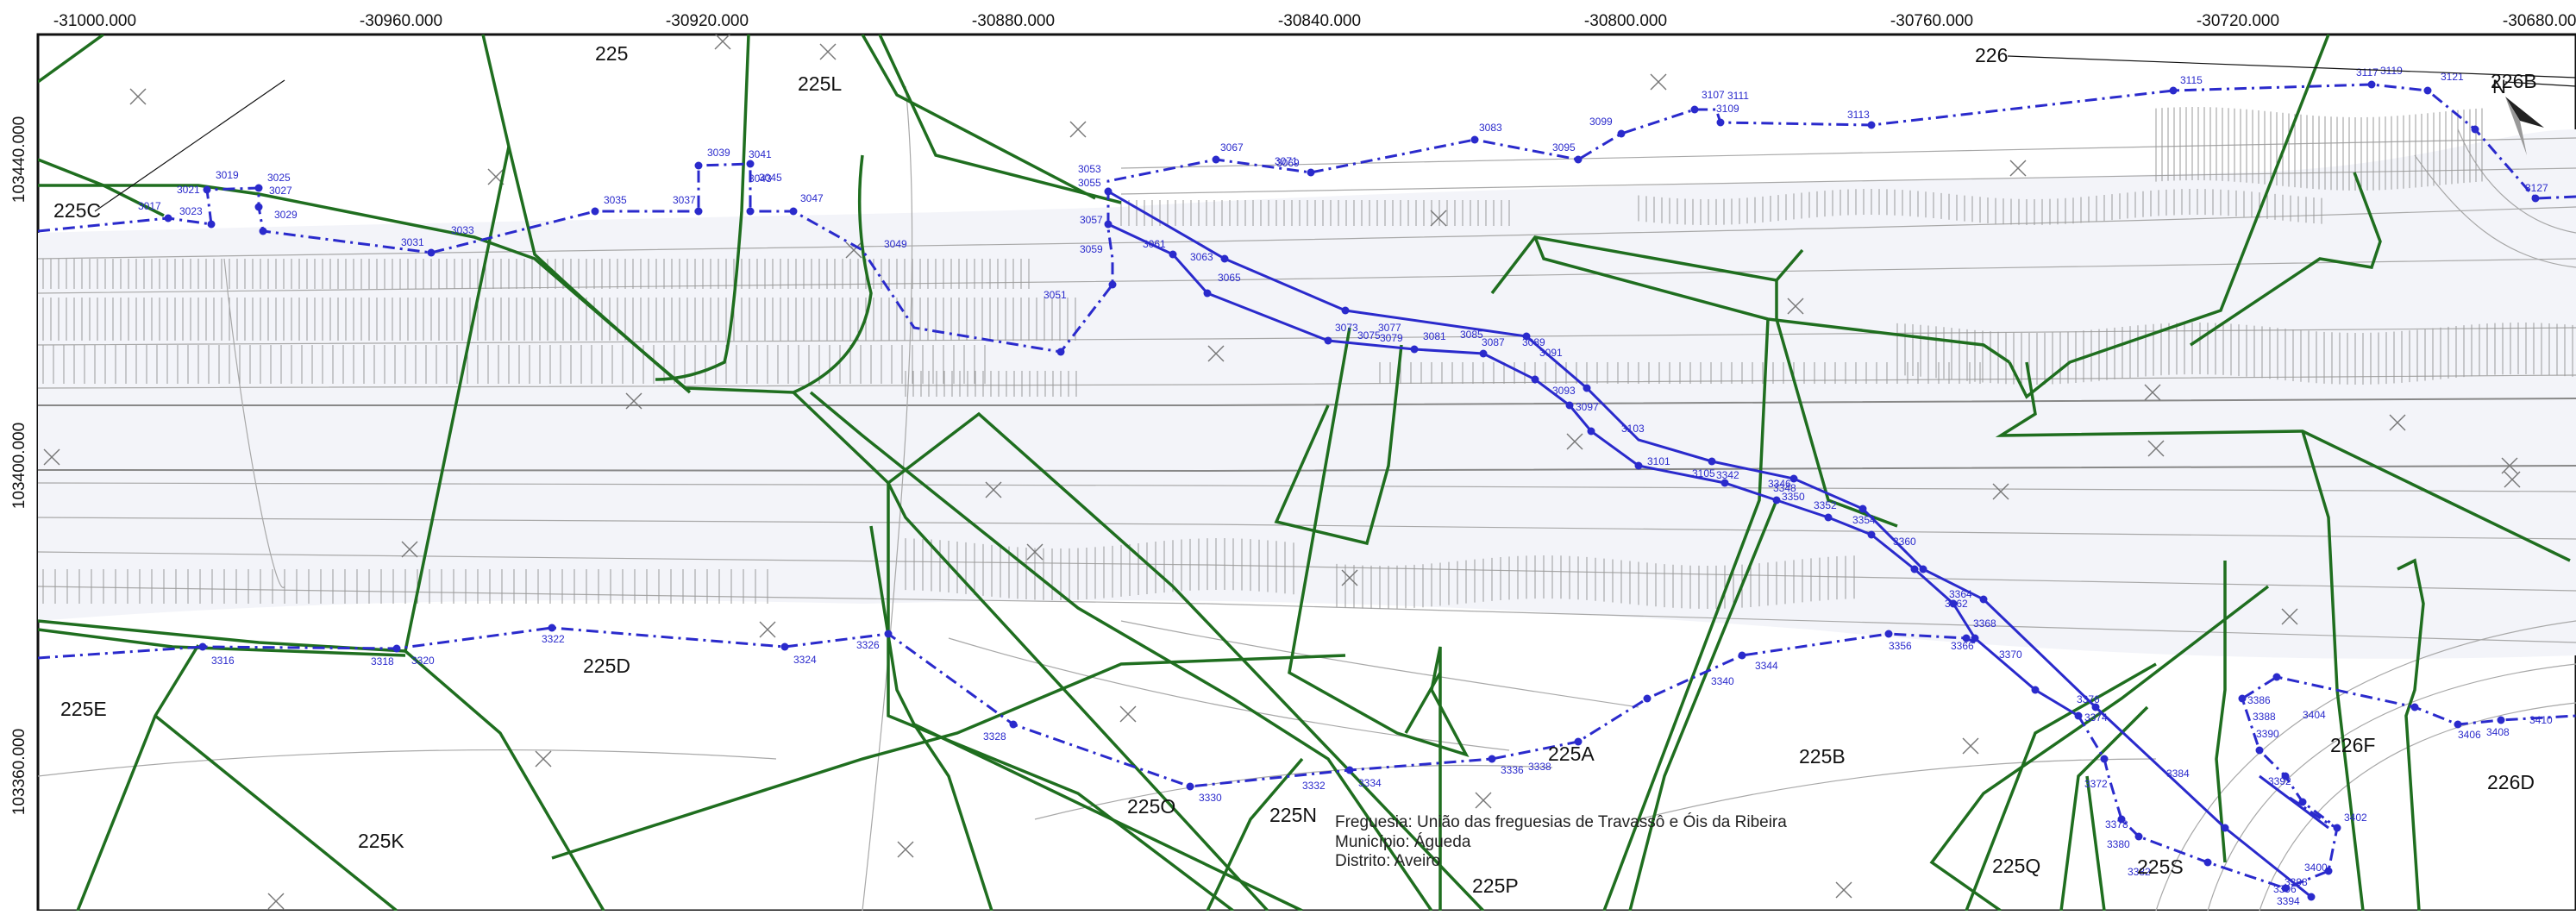  I want to click on point-label: 3350, so click(1793, 497).